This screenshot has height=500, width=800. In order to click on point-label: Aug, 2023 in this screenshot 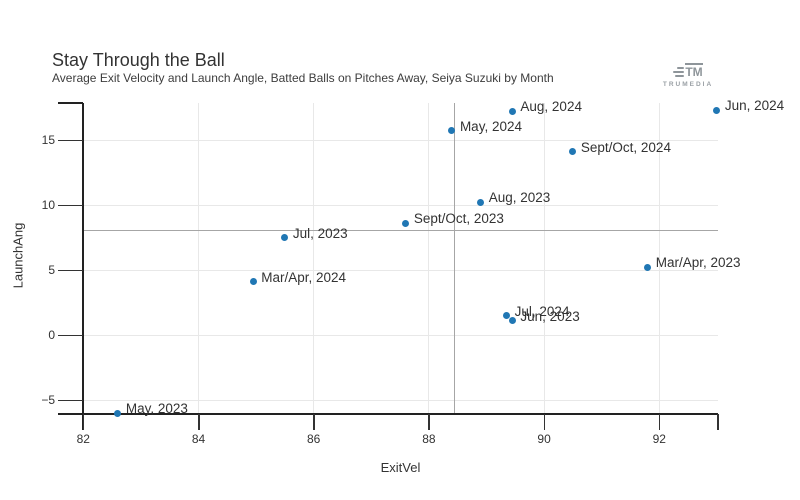, I will do `click(519, 198)`.